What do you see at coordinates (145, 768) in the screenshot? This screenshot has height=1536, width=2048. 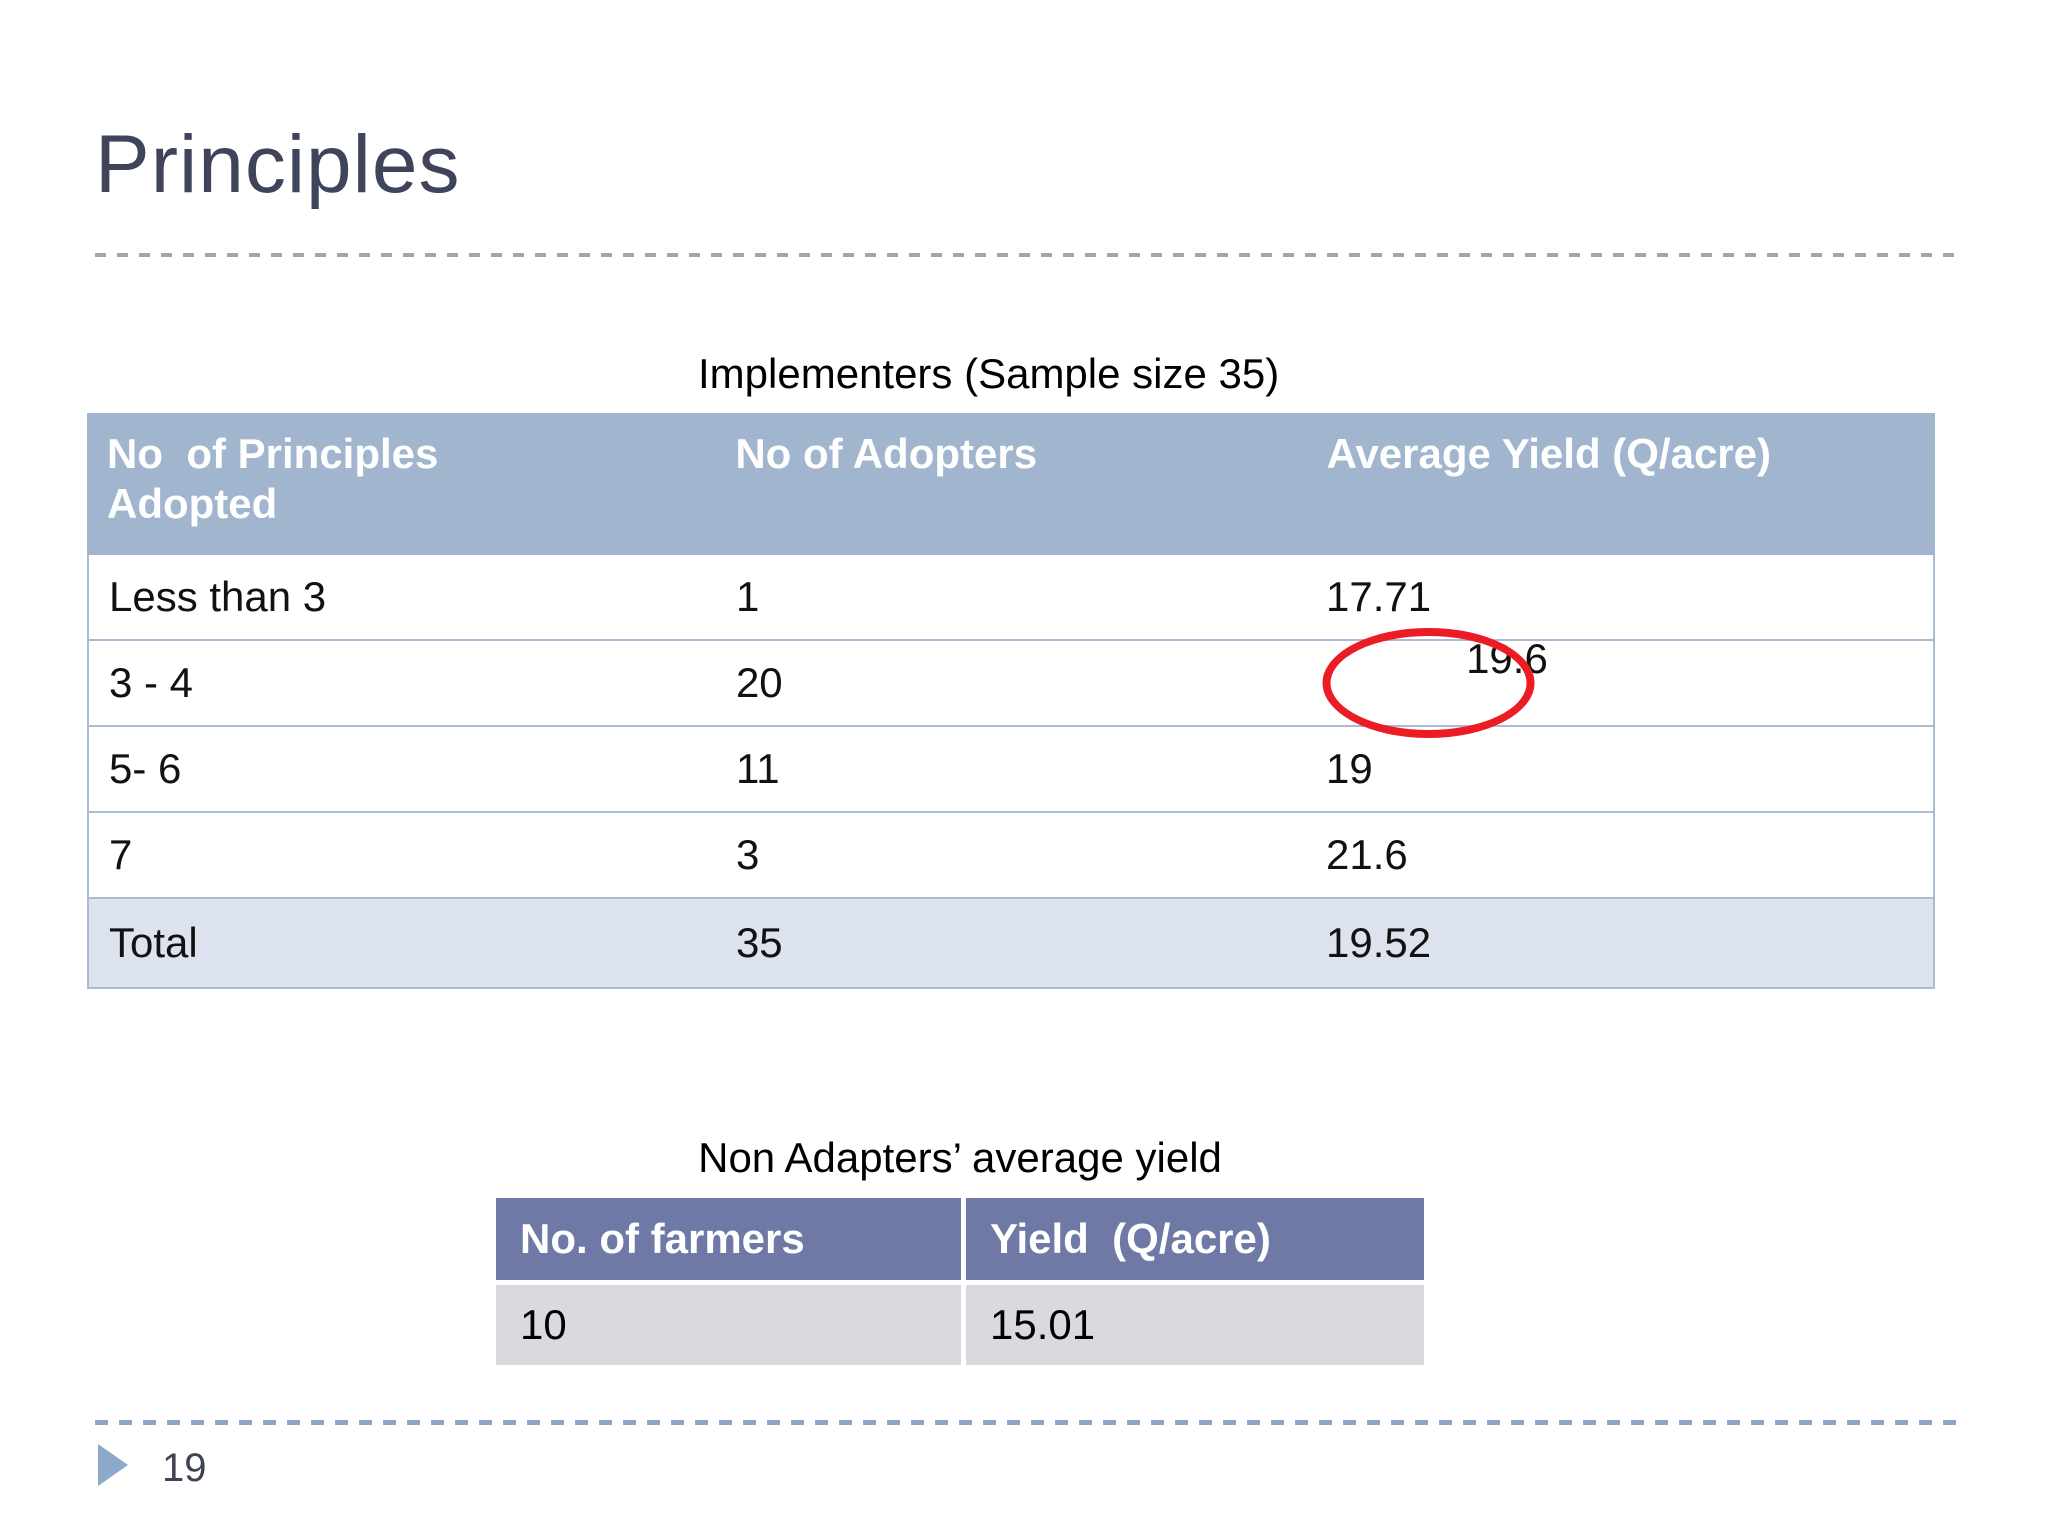 I see `cell-principles: 5- 6` at bounding box center [145, 768].